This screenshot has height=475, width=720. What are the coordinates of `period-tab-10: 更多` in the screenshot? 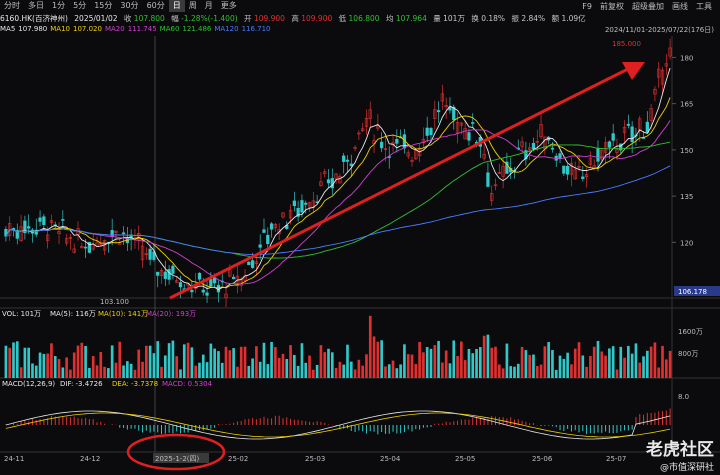 It's located at (228, 5).